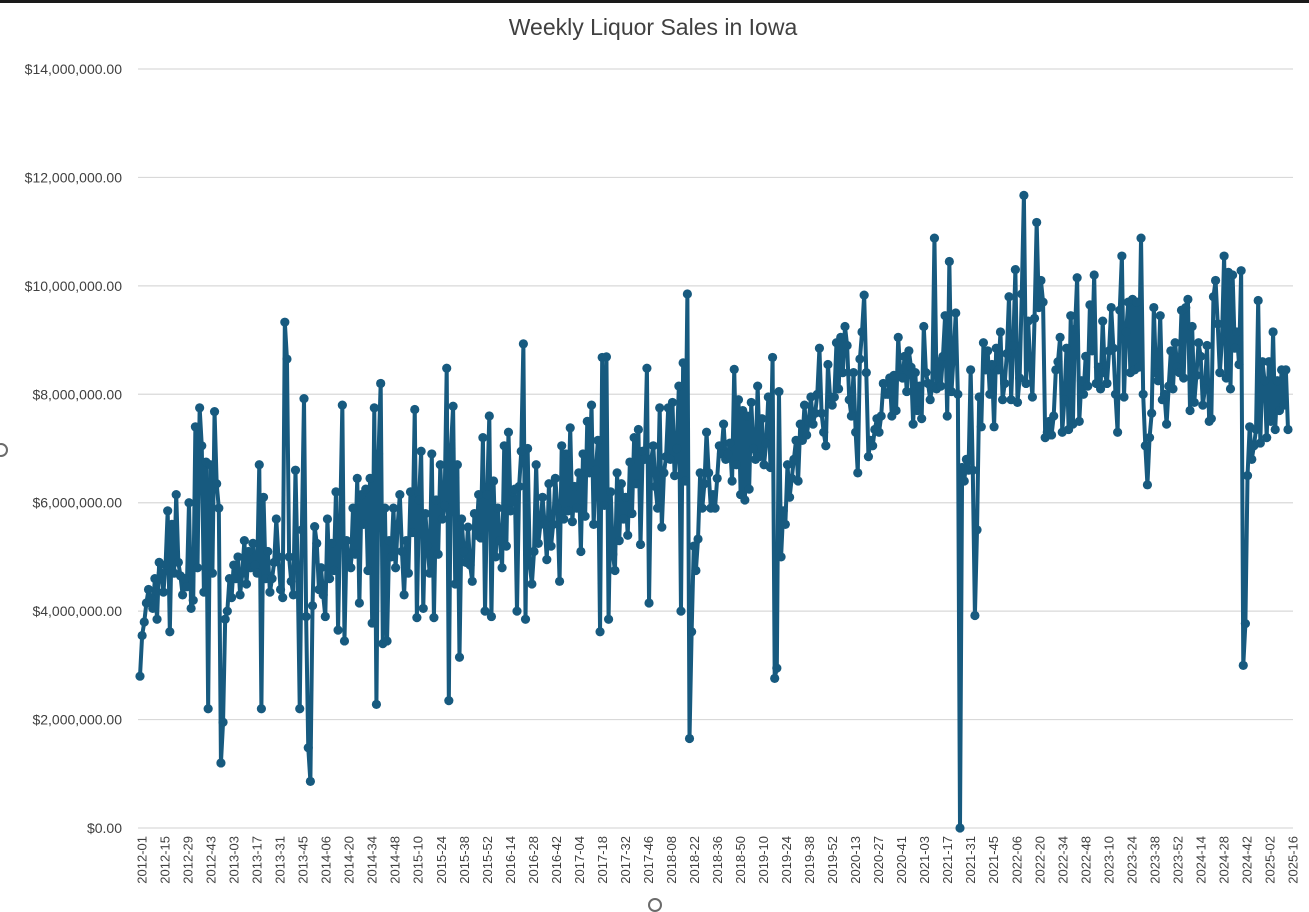 The image size is (1309, 912). What do you see at coordinates (464, 860) in the screenshot?
I see `x-tick-label: 2015-38` at bounding box center [464, 860].